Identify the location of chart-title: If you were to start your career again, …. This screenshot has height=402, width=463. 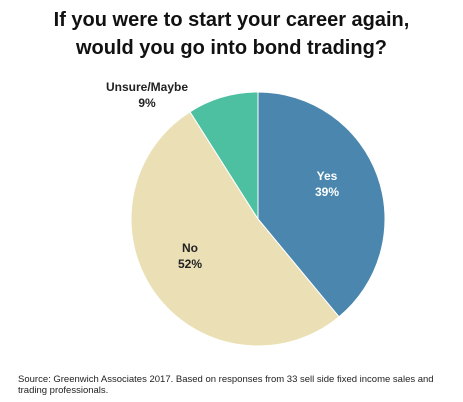
(231, 34).